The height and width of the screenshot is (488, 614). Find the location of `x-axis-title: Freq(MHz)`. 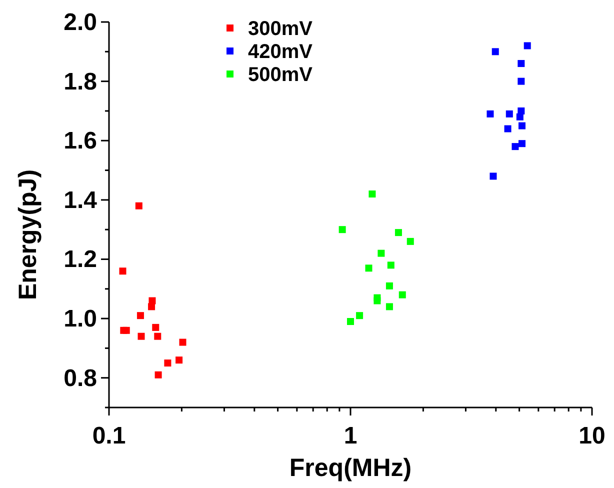

x-axis-title: Freq(MHz) is located at coordinates (350, 468).